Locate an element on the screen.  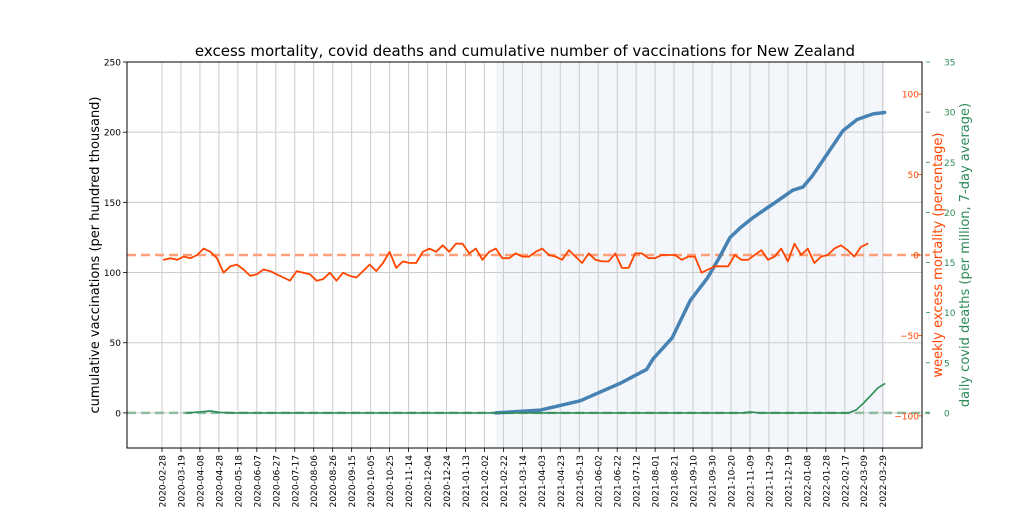
x-tick-label: 2021-06-22 is located at coordinates (619, 481).